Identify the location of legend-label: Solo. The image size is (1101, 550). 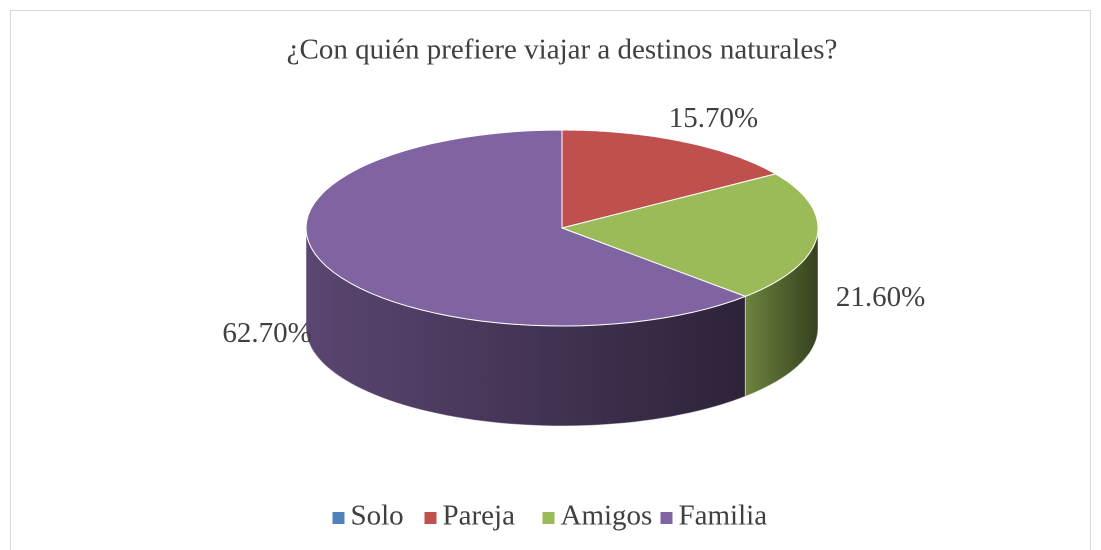
(377, 516).